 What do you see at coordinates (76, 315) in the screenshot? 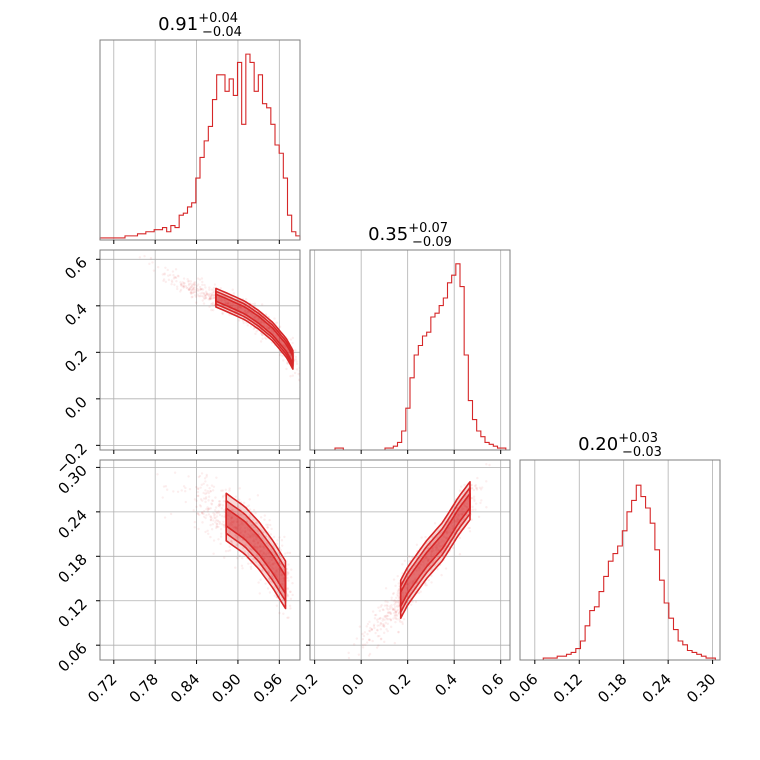
I see `y-tick-label: 0.4` at bounding box center [76, 315].